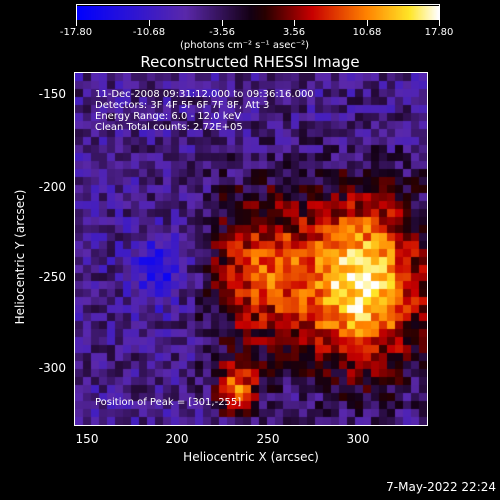 The height and width of the screenshot is (500, 500). What do you see at coordinates (20, 257) in the screenshot?
I see `y-axis-label: Heliocentric Y (arcsec)` at bounding box center [20, 257].